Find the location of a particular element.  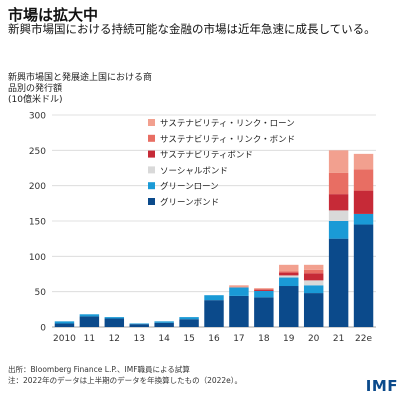

x-tick-label: 14 is located at coordinates (164, 339).